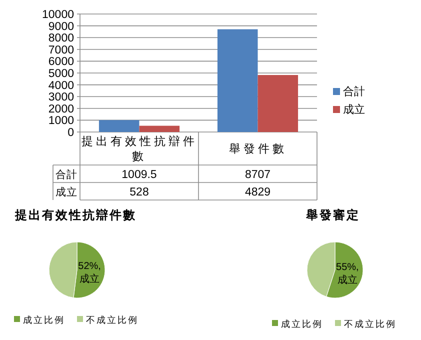 This screenshot has width=421, height=340. What do you see at coordinates (61, 98) in the screenshot?
I see `y-tick-label: 3000` at bounding box center [61, 98].